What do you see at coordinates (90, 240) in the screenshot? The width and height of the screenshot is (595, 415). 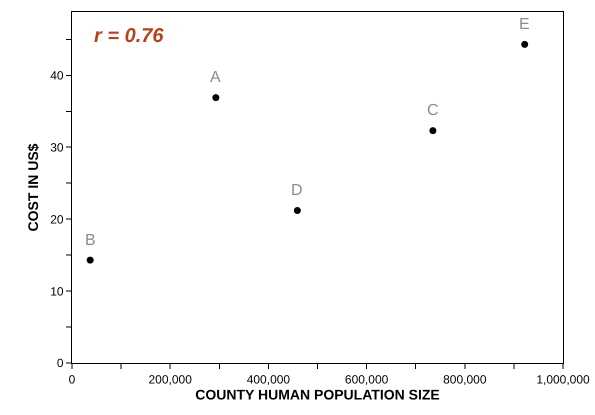 I see `annotation: B` at bounding box center [90, 240].